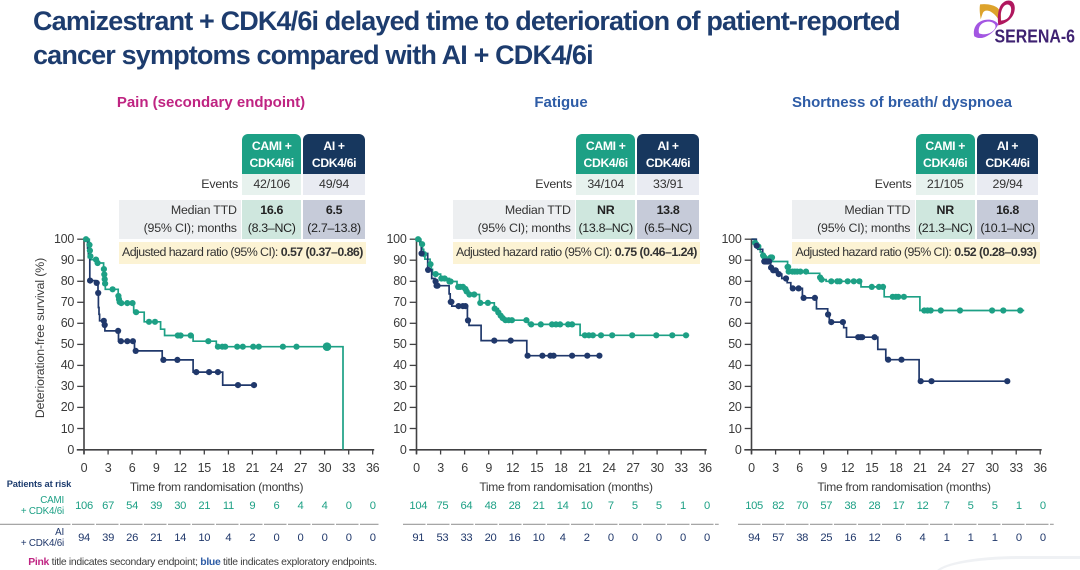 This screenshot has width=1080, height=570. What do you see at coordinates (1035, 36) in the screenshot?
I see `svg-text: SERENA-6` at bounding box center [1035, 36].